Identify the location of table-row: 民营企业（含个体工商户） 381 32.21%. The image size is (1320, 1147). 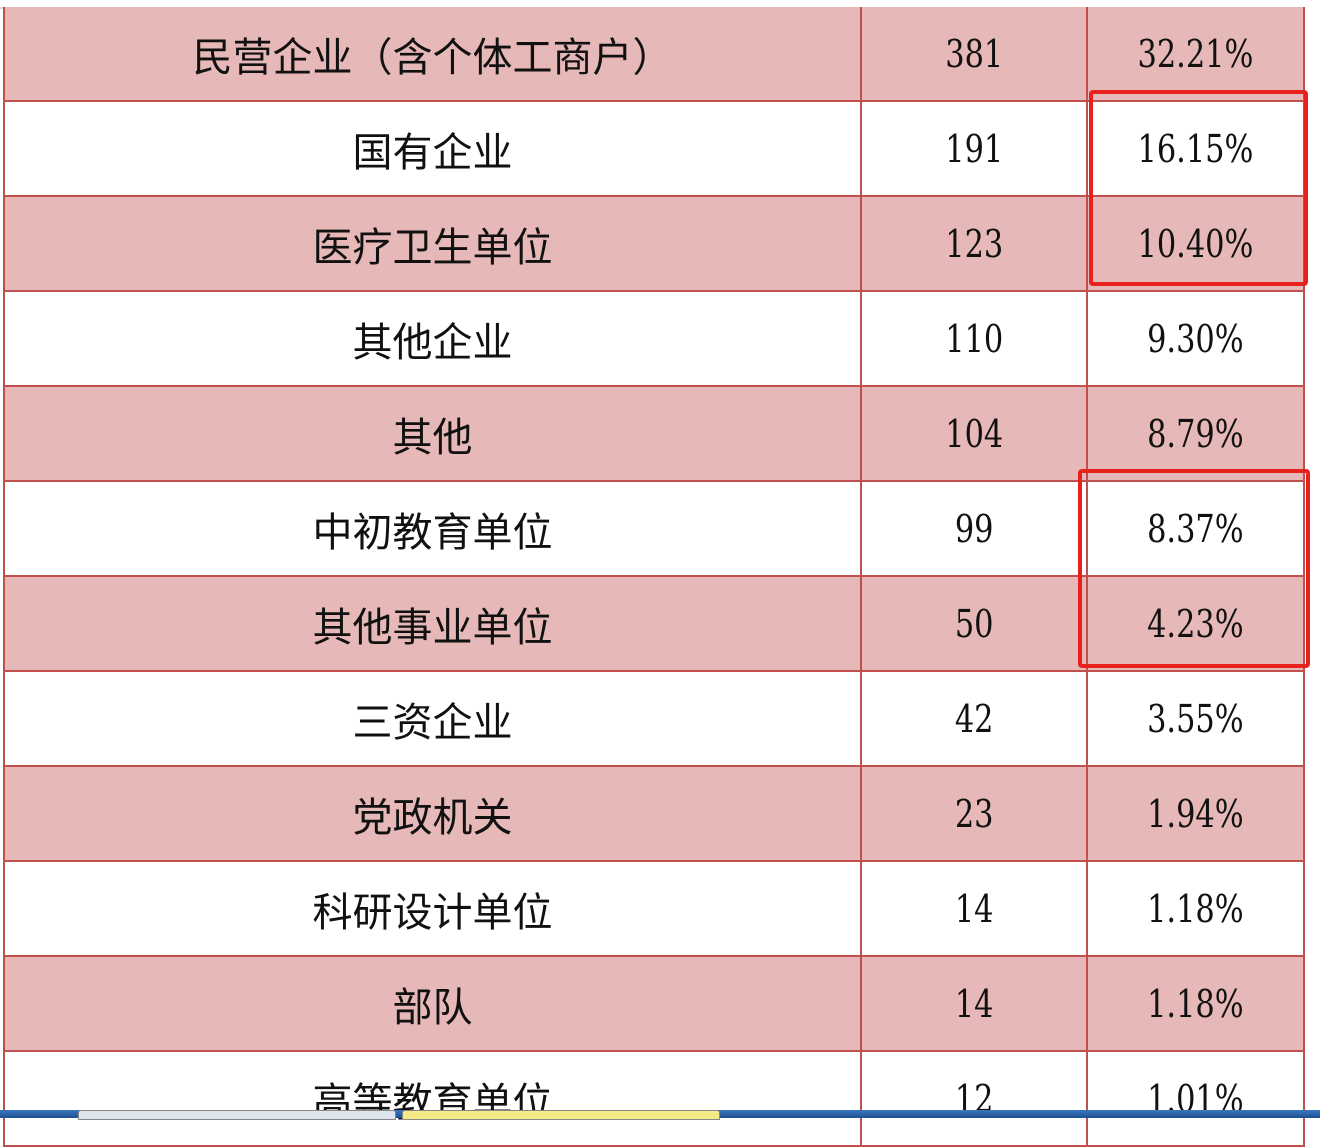
(654, 54).